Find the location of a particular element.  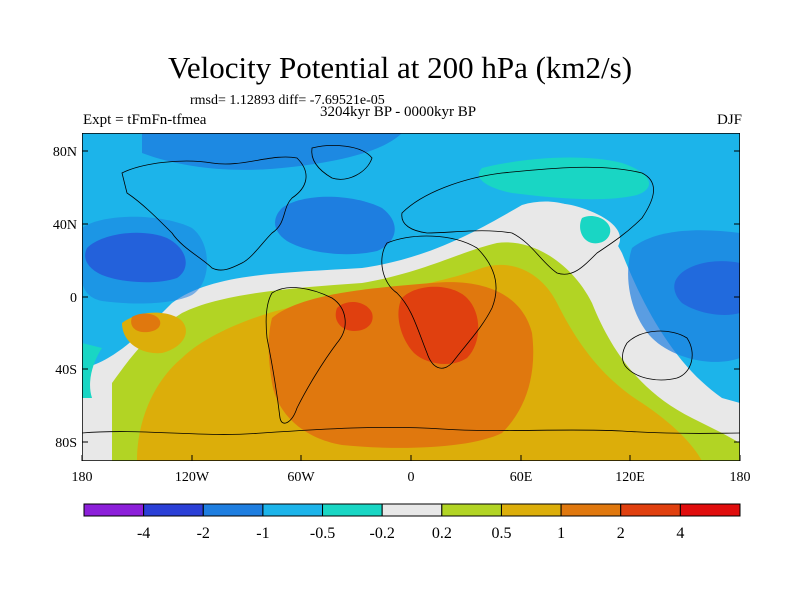

coastline-antarctica is located at coordinates (411, 430).